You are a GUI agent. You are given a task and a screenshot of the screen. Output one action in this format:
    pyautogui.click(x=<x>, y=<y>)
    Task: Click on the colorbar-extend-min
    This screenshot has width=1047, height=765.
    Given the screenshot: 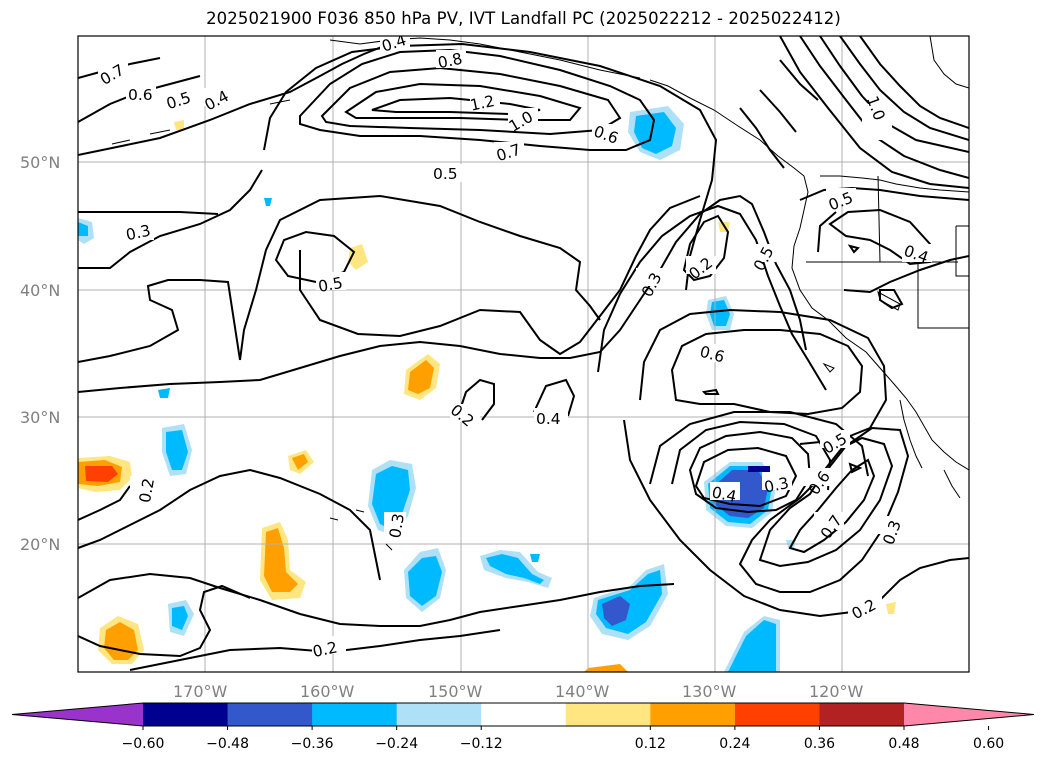 What is the action you would take?
    pyautogui.click(x=77, y=714)
    